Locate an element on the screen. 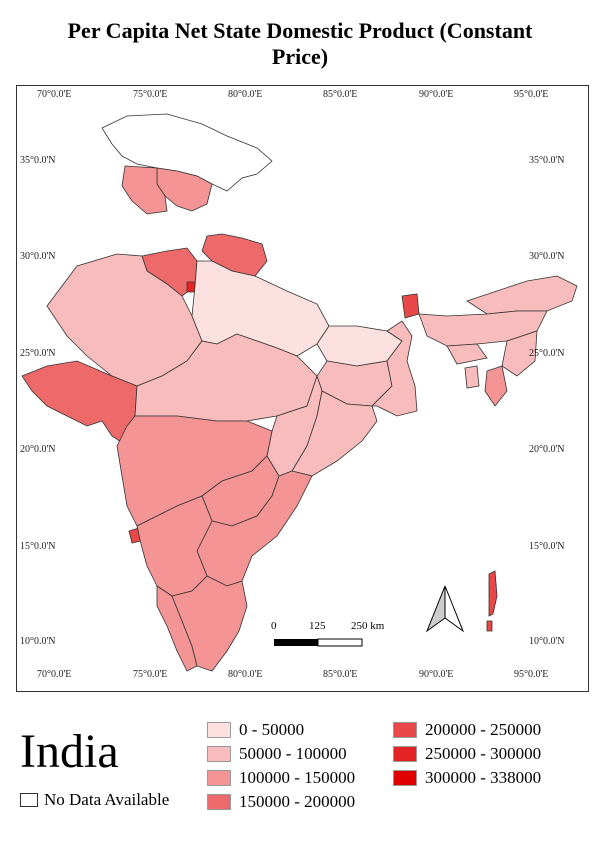  legend-item: 300000 - 338000 is located at coordinates (467, 778).